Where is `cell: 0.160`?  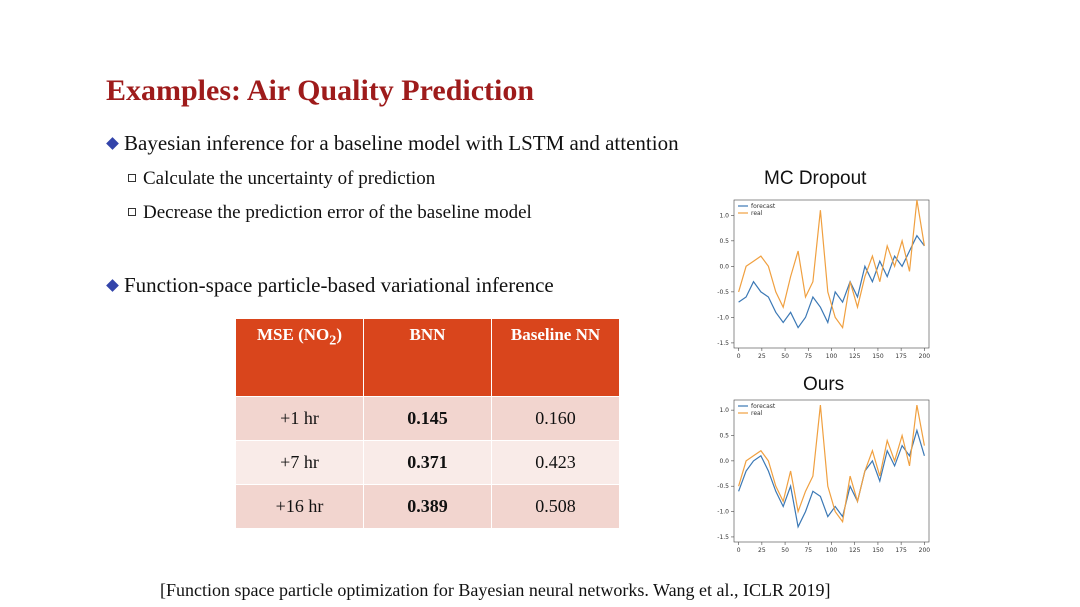 cell: 0.160 is located at coordinates (555, 418).